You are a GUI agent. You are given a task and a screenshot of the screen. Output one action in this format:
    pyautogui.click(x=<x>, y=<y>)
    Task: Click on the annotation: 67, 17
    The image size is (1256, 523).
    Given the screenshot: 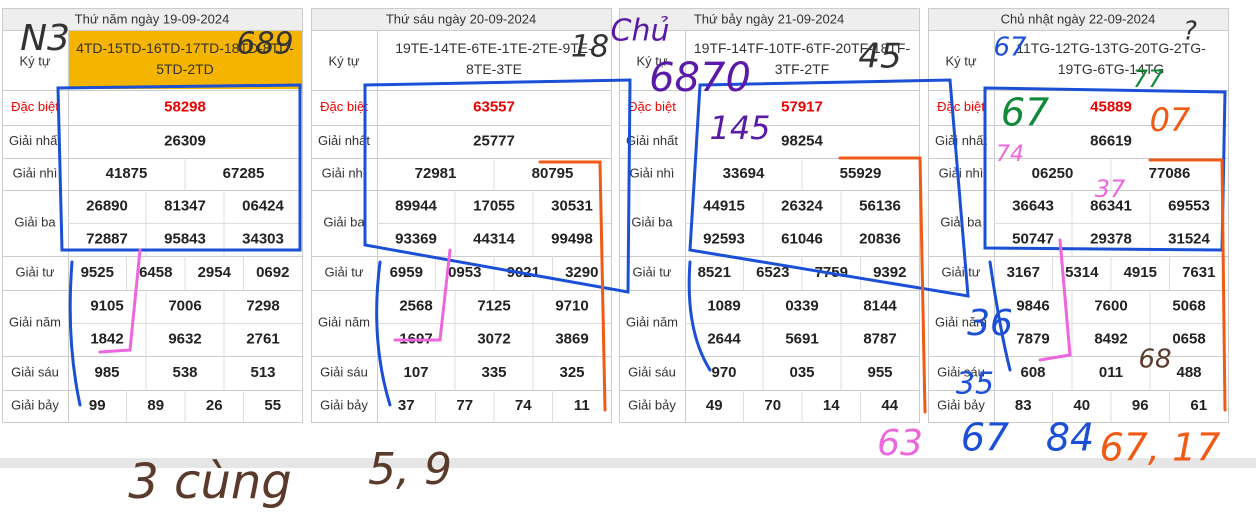 What is the action you would take?
    pyautogui.click(x=1160, y=448)
    